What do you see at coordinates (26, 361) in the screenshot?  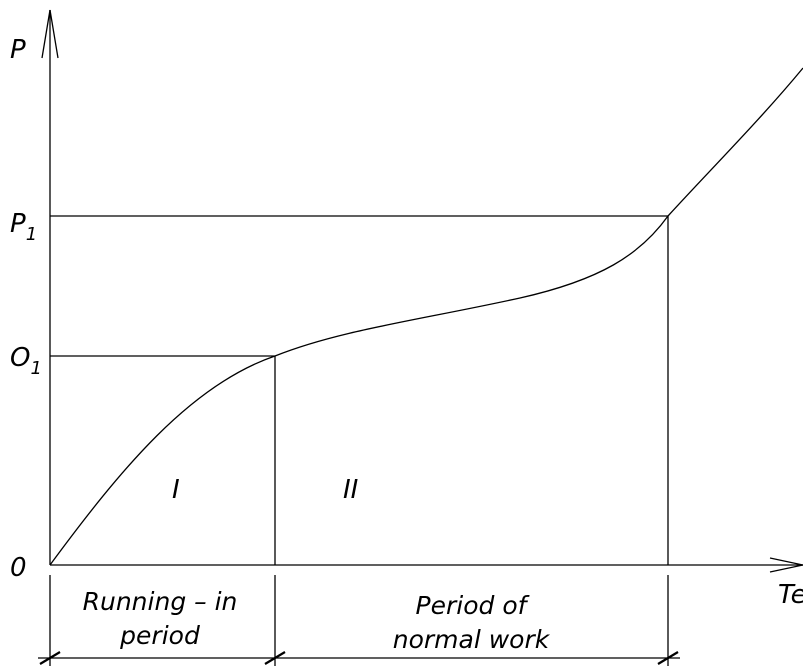 I see `o1-label: O1` at bounding box center [26, 361].